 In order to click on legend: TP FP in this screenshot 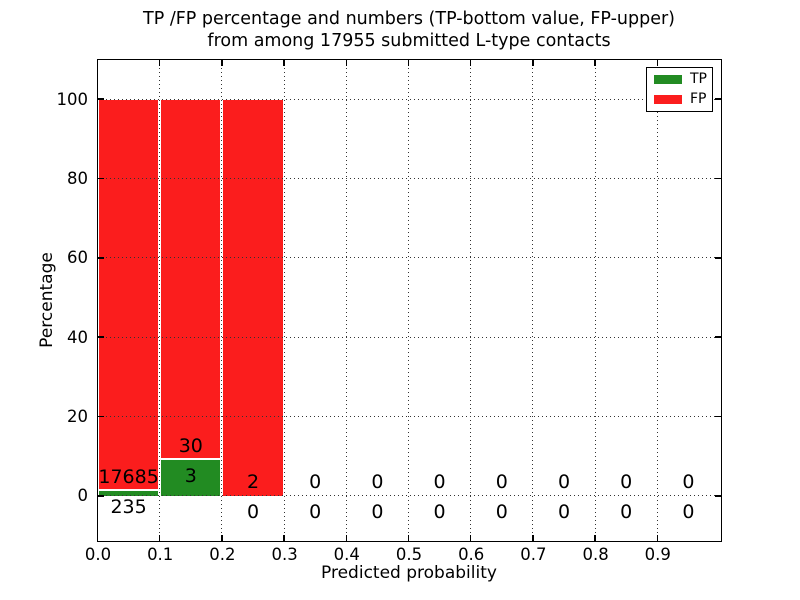, I will do `click(679, 89)`.